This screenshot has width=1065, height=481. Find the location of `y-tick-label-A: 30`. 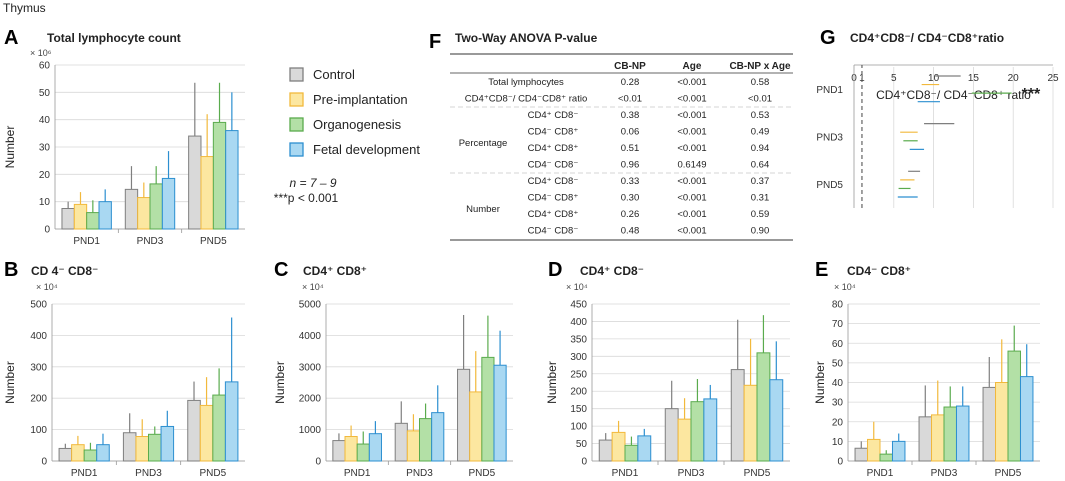

y-tick-label-A: 30 is located at coordinates (45, 148).